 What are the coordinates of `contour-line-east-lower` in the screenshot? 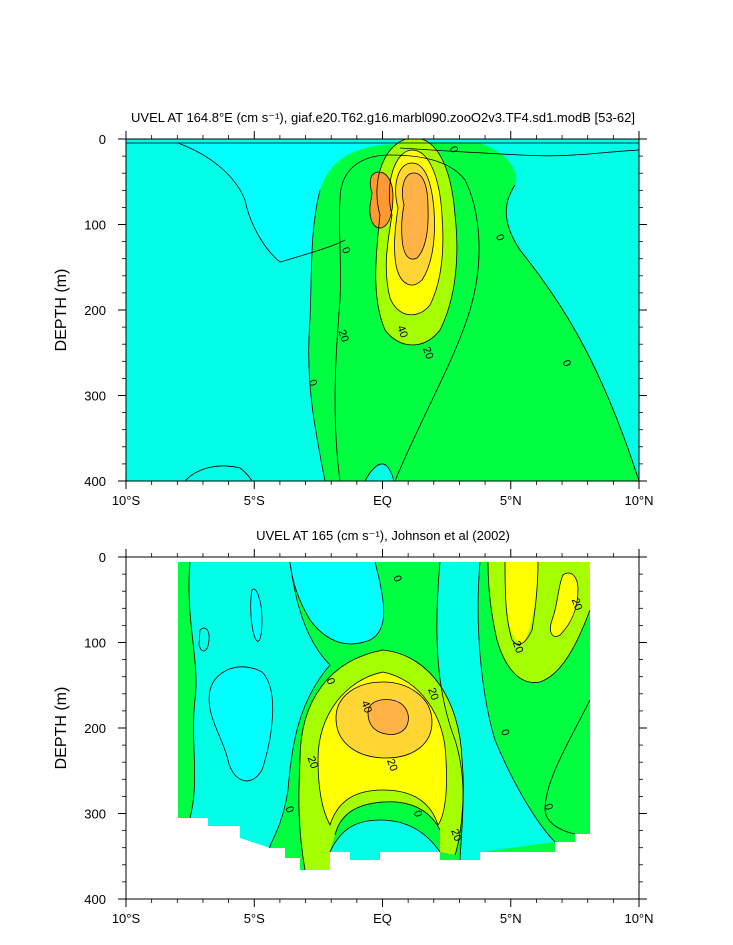 It's located at (567, 767).